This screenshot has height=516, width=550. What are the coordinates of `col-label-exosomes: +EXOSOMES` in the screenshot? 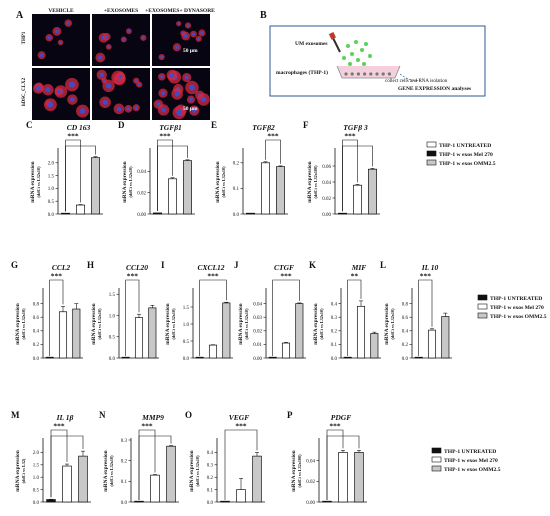 It's located at (121, 11).